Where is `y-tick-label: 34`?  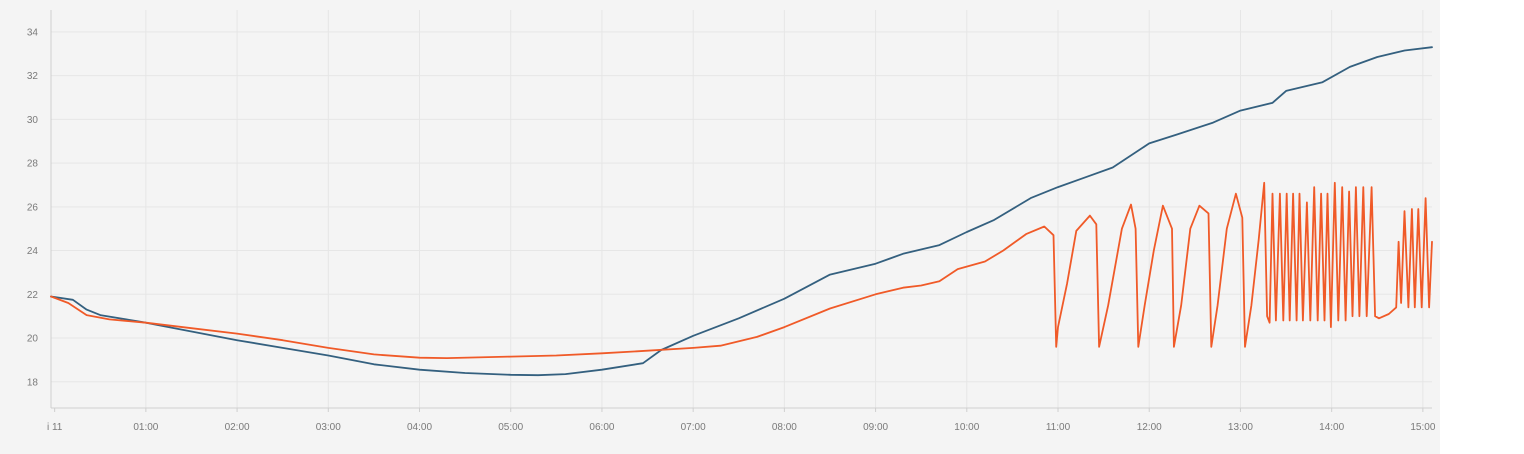
y-tick-label: 34 is located at coordinates (33, 32).